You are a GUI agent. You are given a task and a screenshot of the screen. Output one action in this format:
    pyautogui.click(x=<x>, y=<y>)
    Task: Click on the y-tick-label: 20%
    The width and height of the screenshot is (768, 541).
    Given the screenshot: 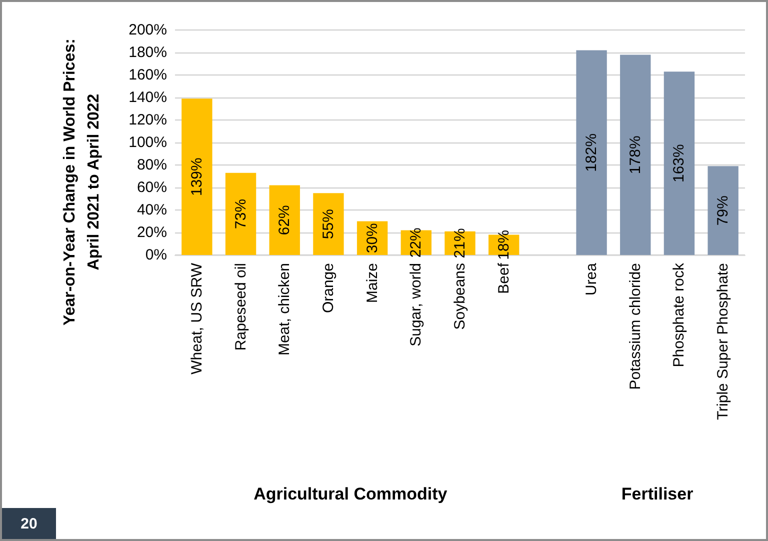 What is the action you would take?
    pyautogui.click(x=151, y=232)
    